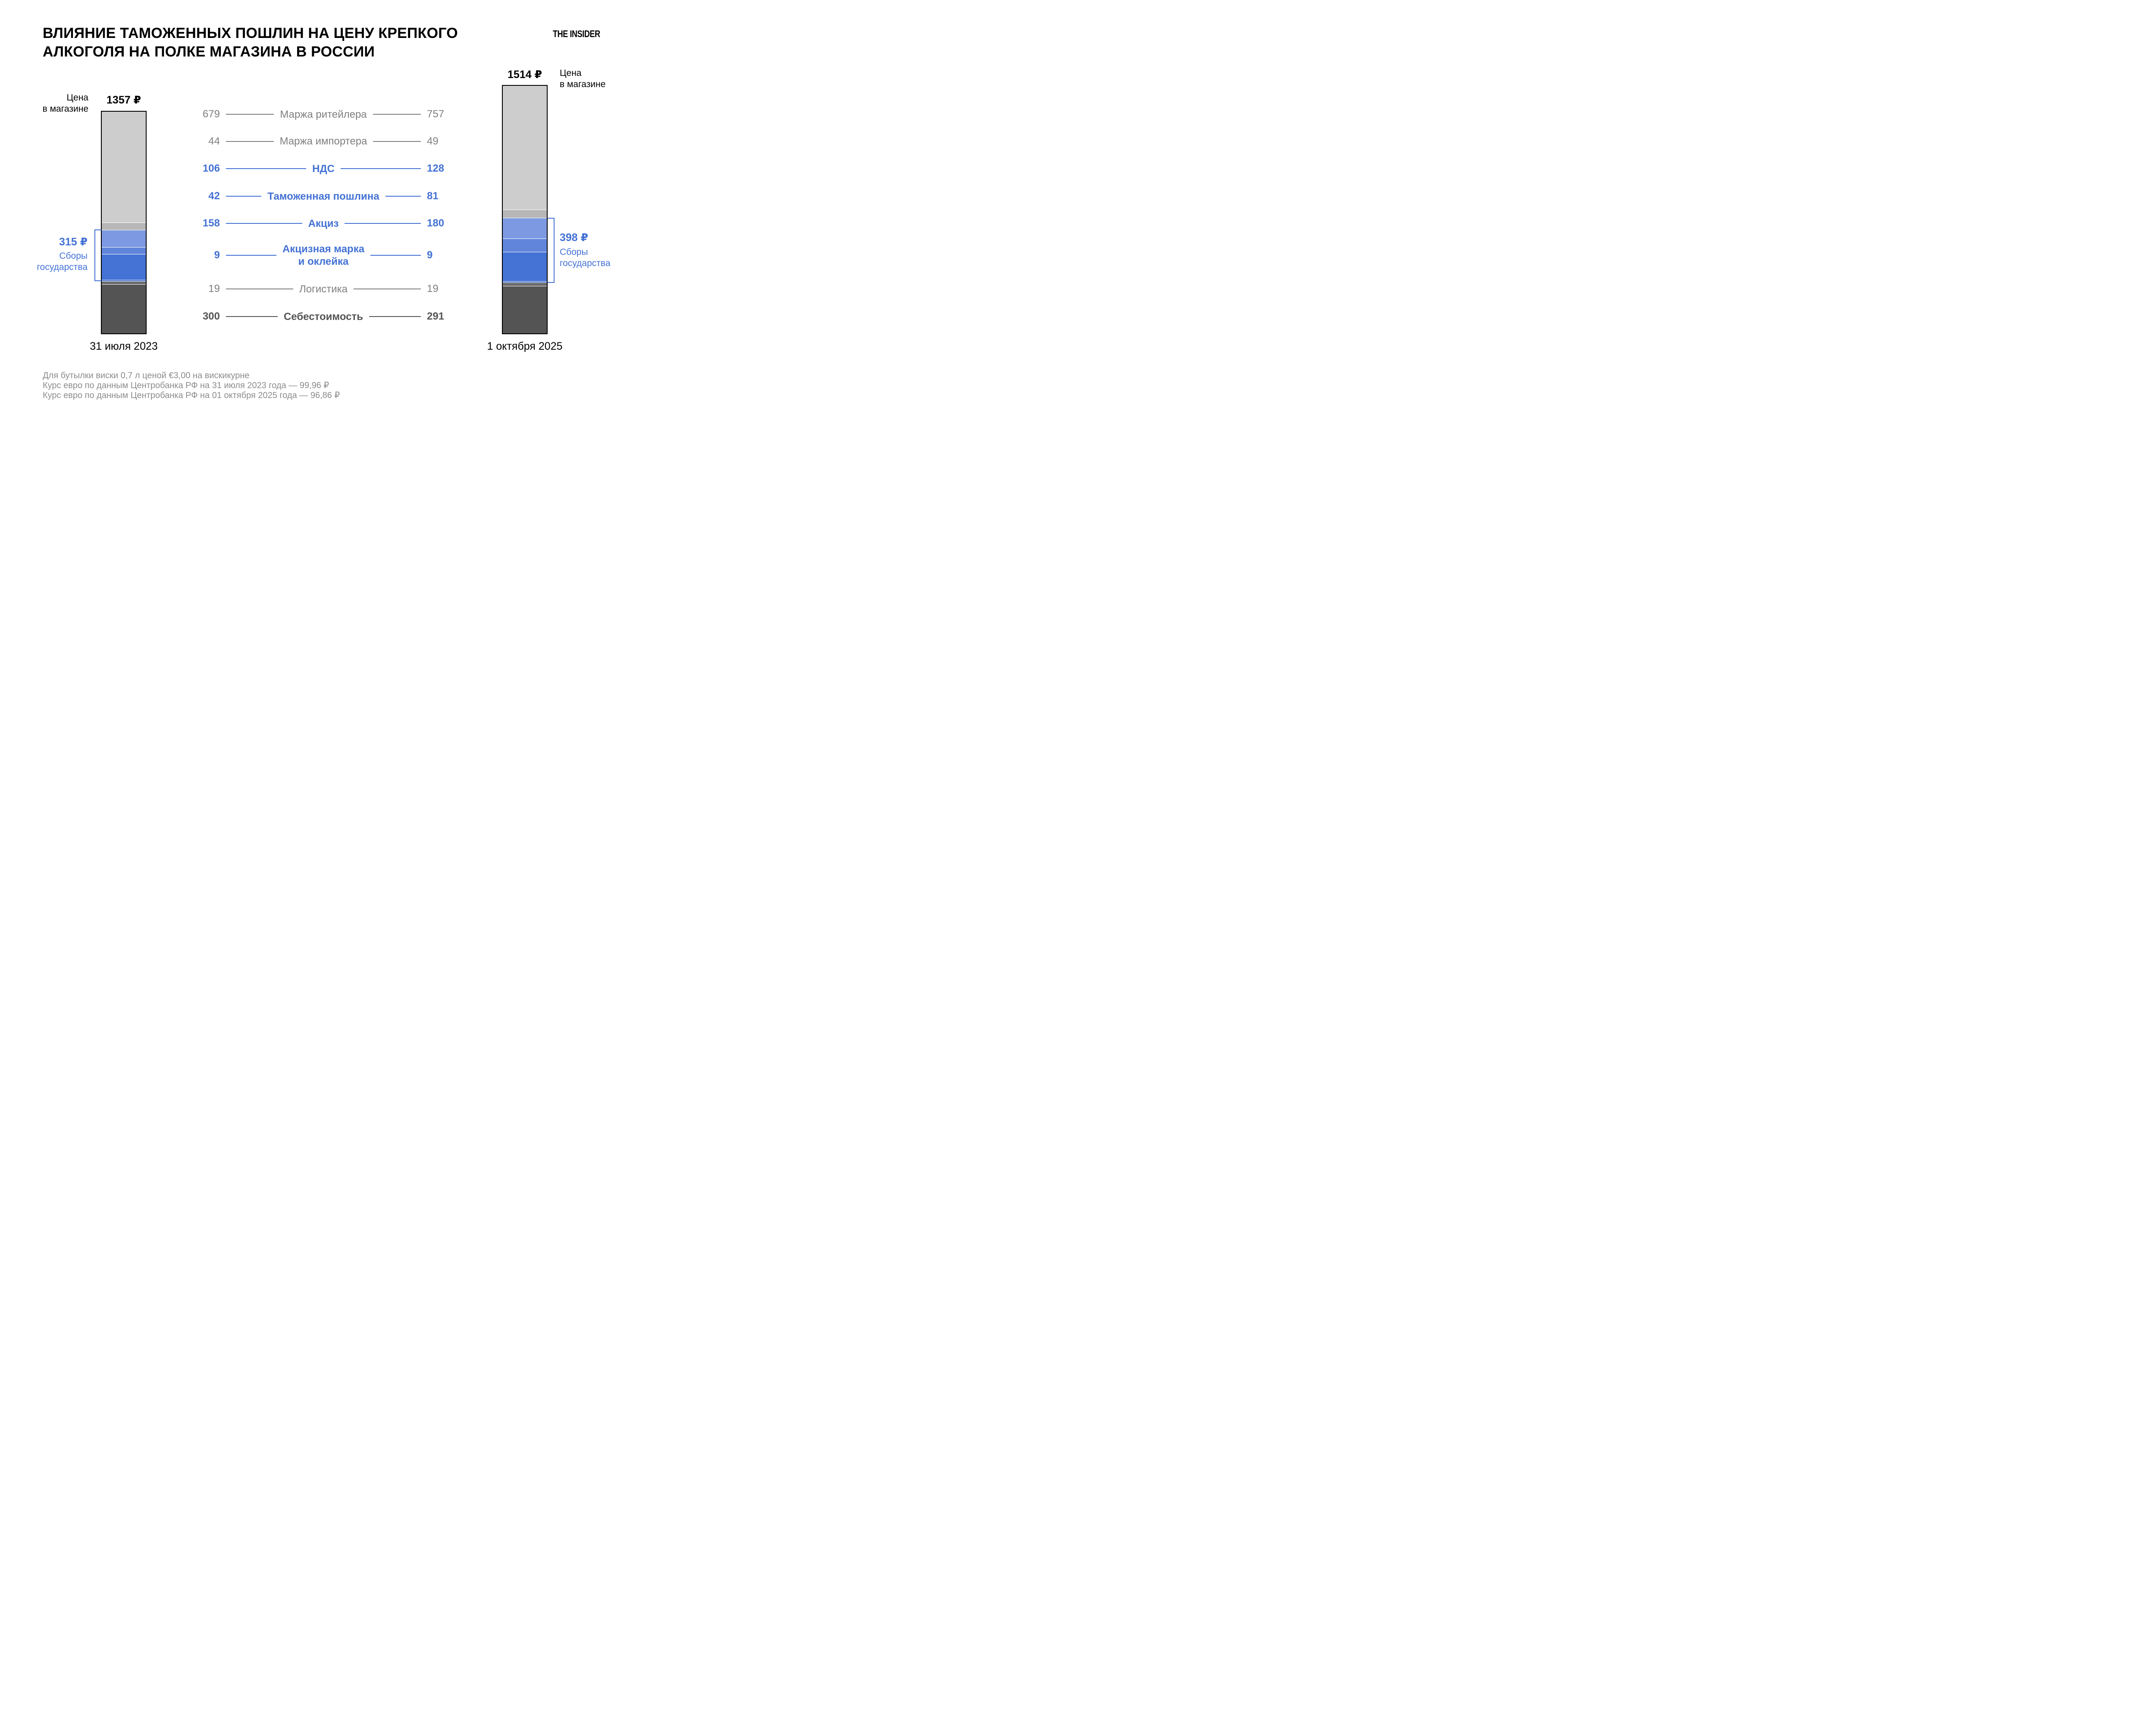 This screenshot has width=2156, height=1725. What do you see at coordinates (585, 263) in the screenshot?
I see `state-fees-label-2025-line2: государства` at bounding box center [585, 263].